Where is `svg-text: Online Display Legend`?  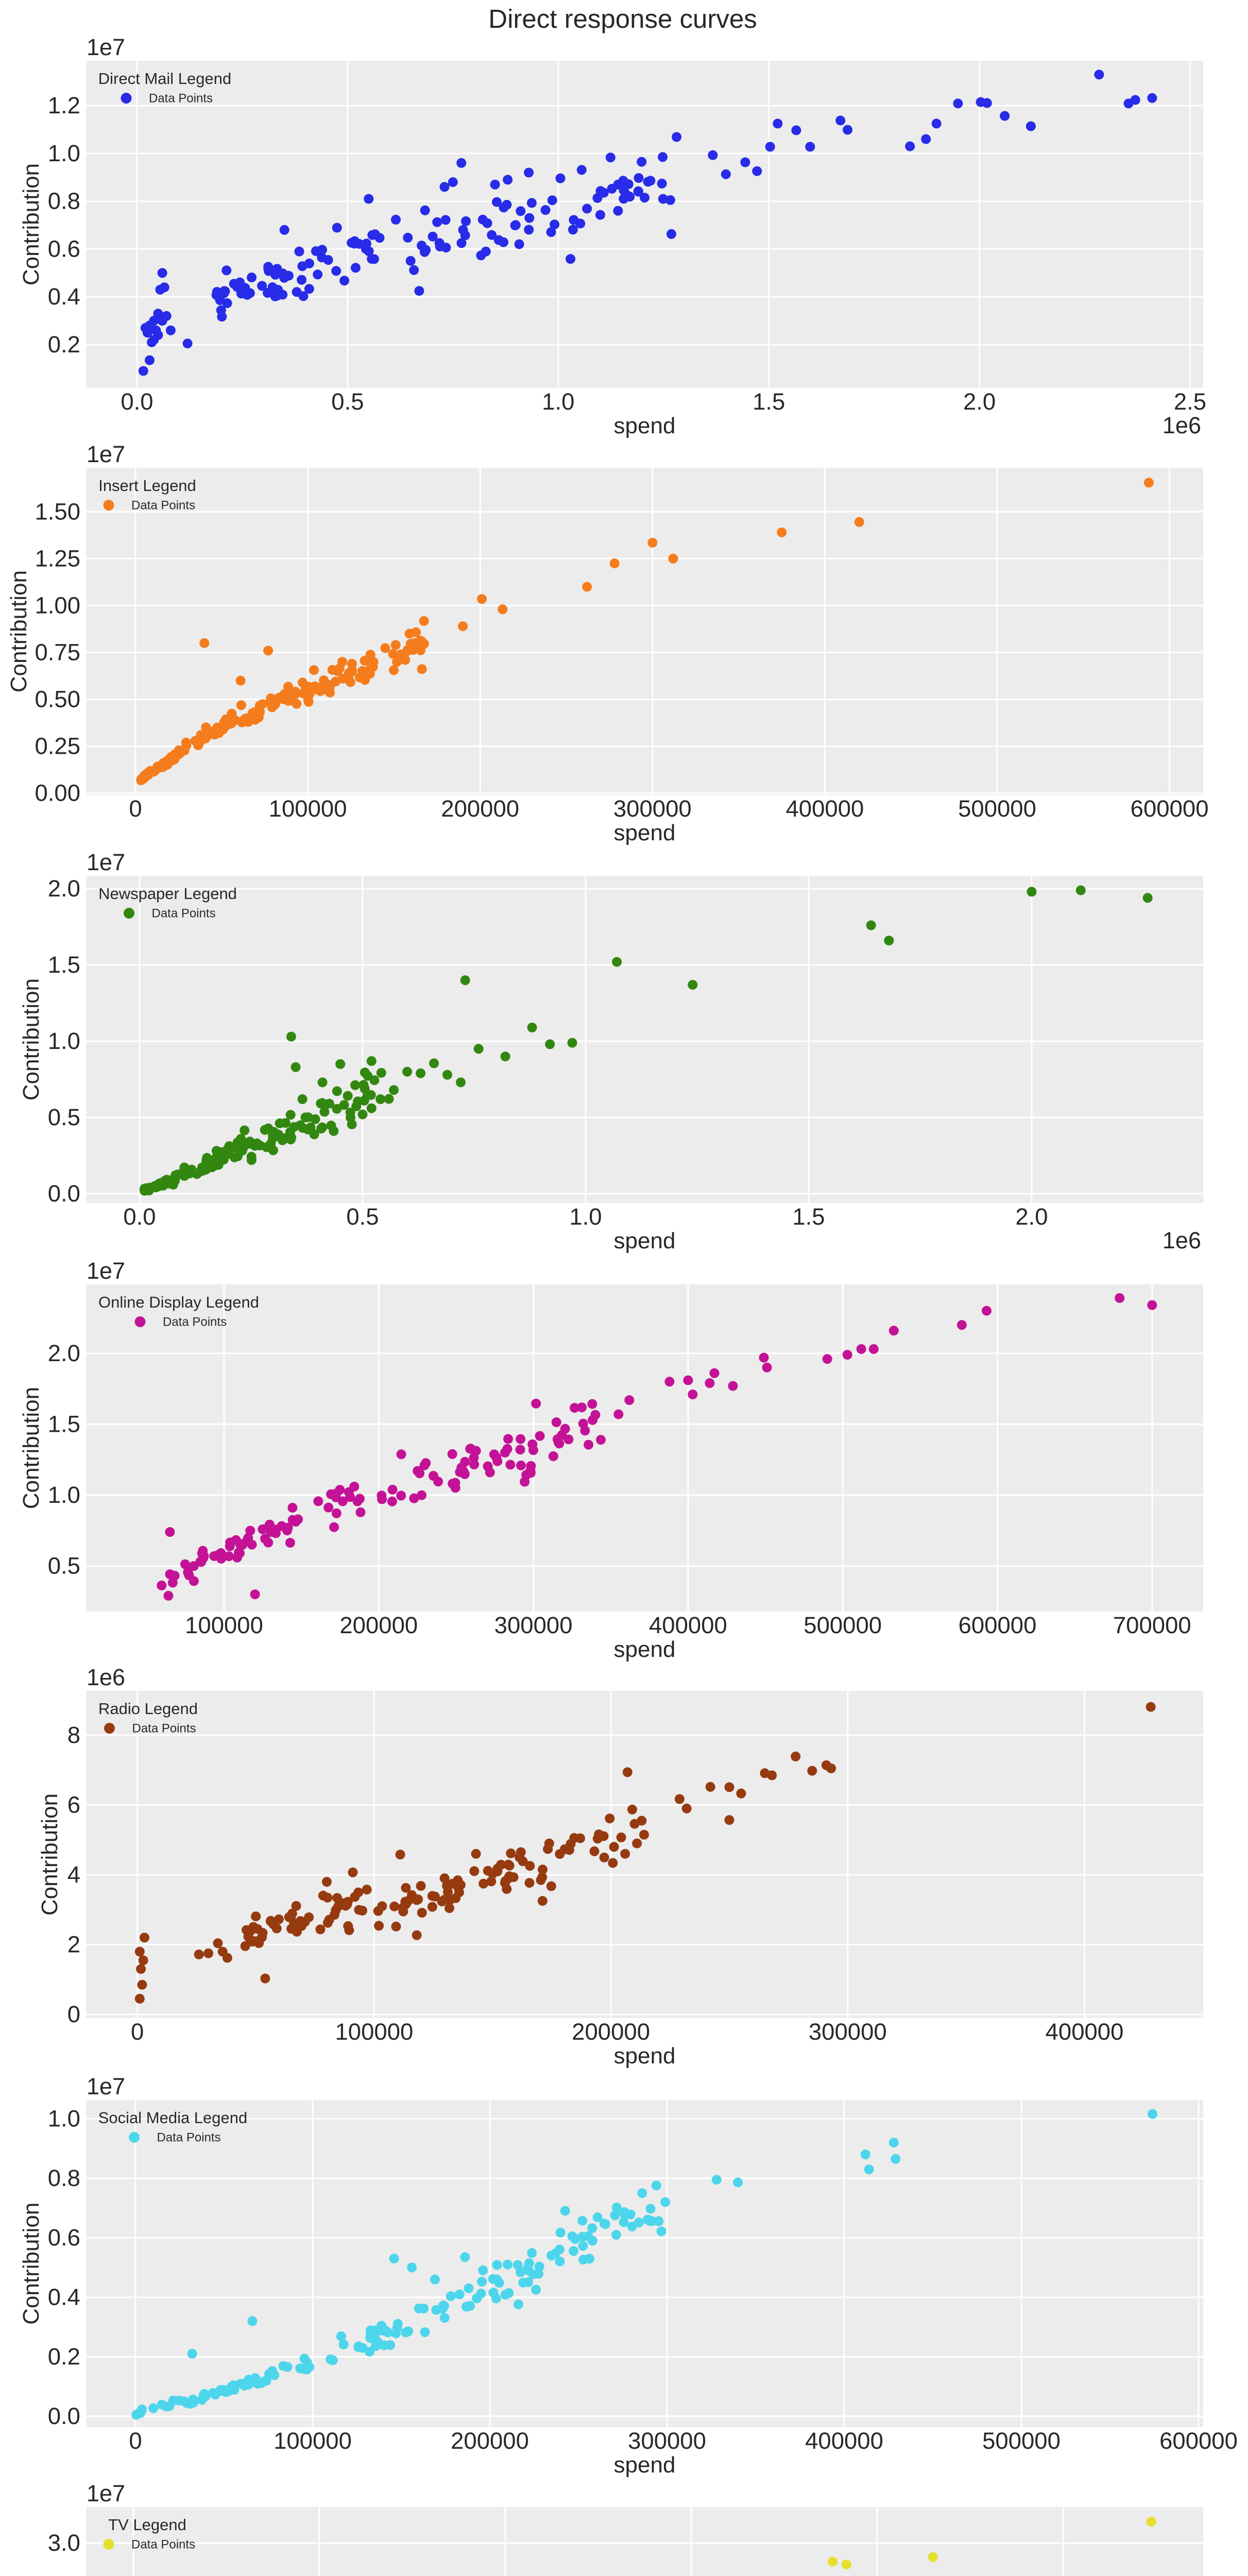 svg-text: Online Display Legend is located at coordinates (178, 1302).